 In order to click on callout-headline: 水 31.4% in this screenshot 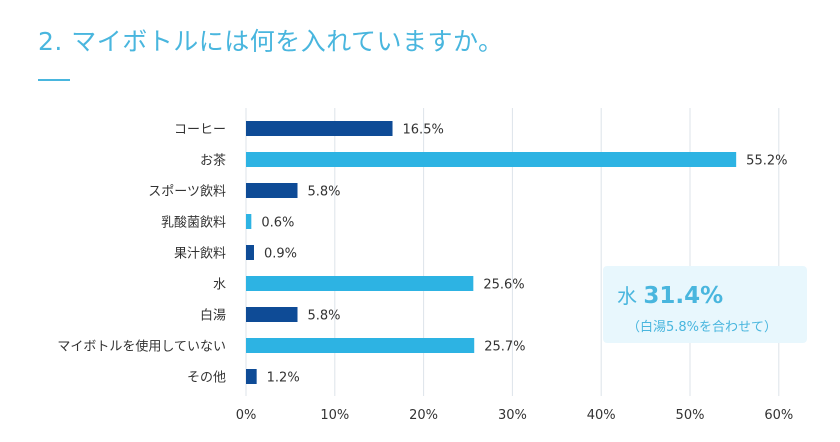, I will do `click(670, 294)`.